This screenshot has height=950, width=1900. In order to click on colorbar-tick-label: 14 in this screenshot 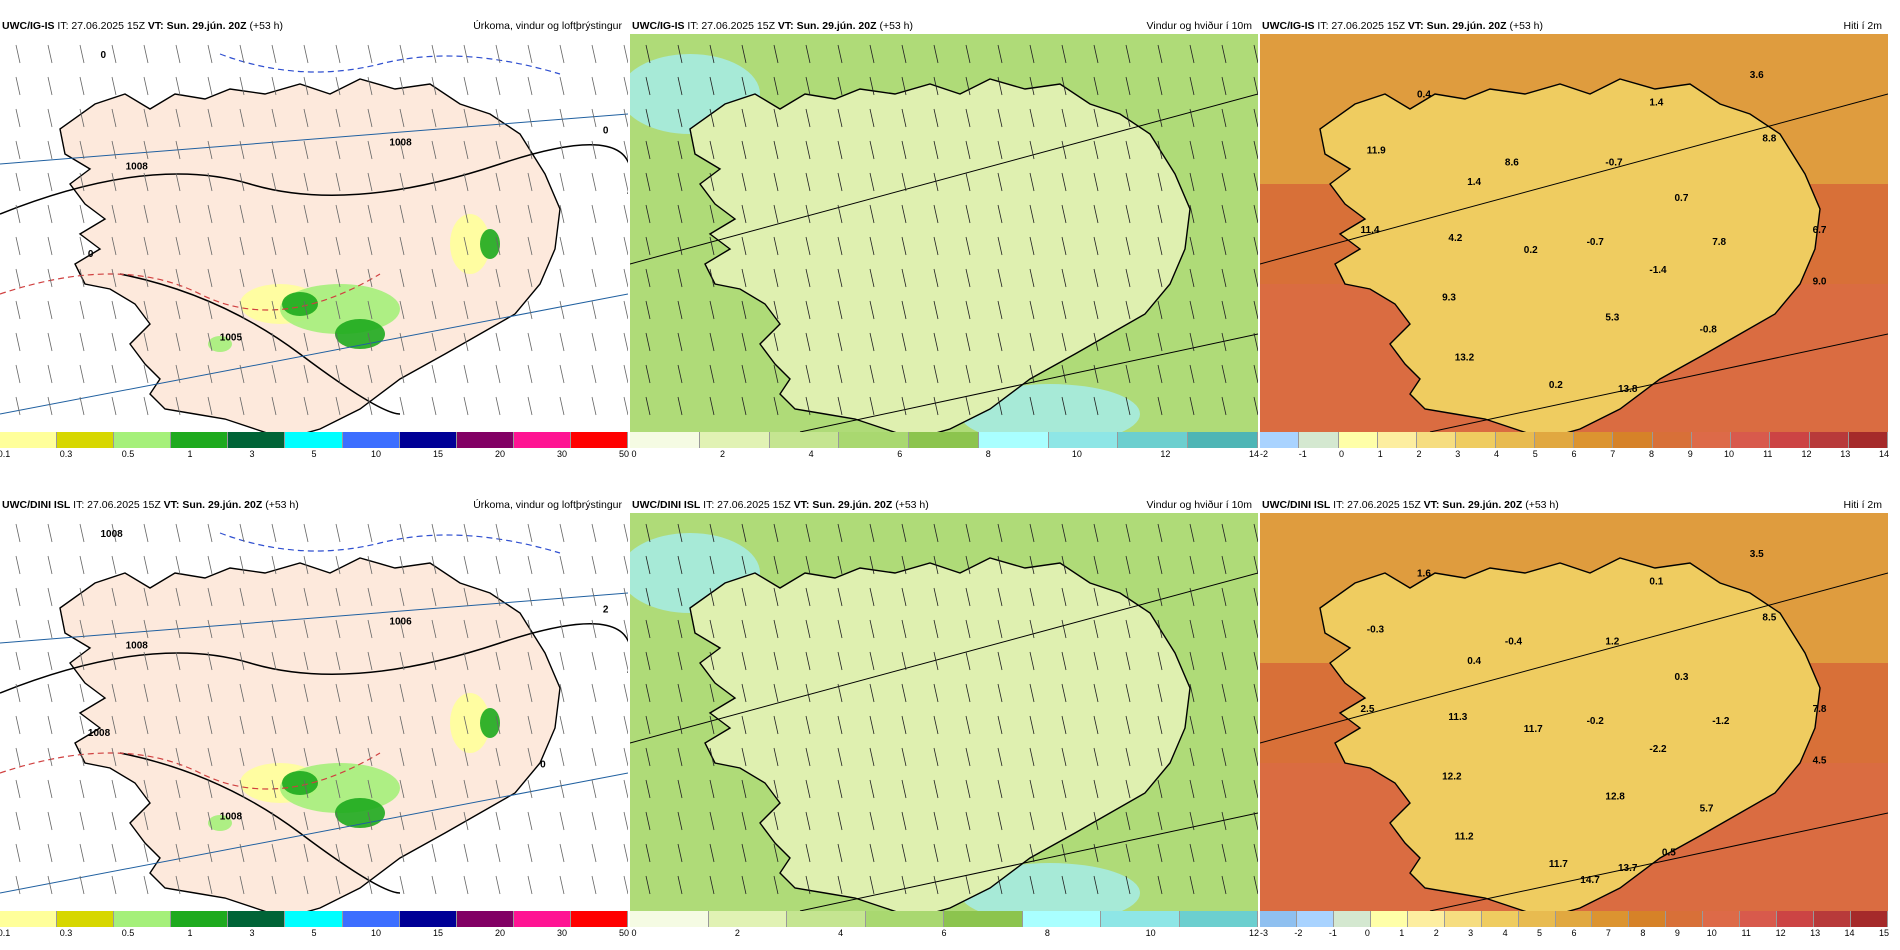, I will do `click(1884, 454)`.